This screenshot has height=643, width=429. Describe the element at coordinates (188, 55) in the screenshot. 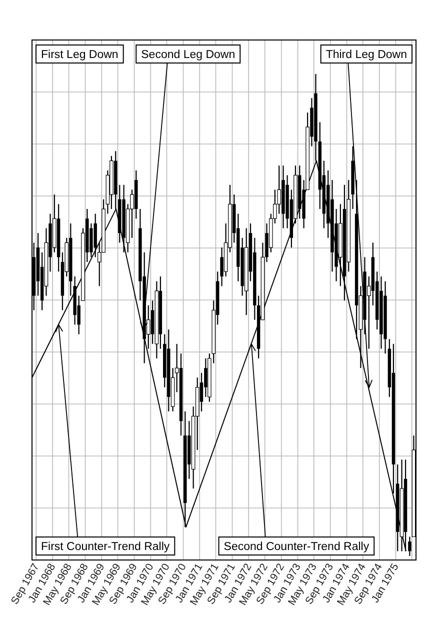

I see `annotation: Second Leg Down` at that location.